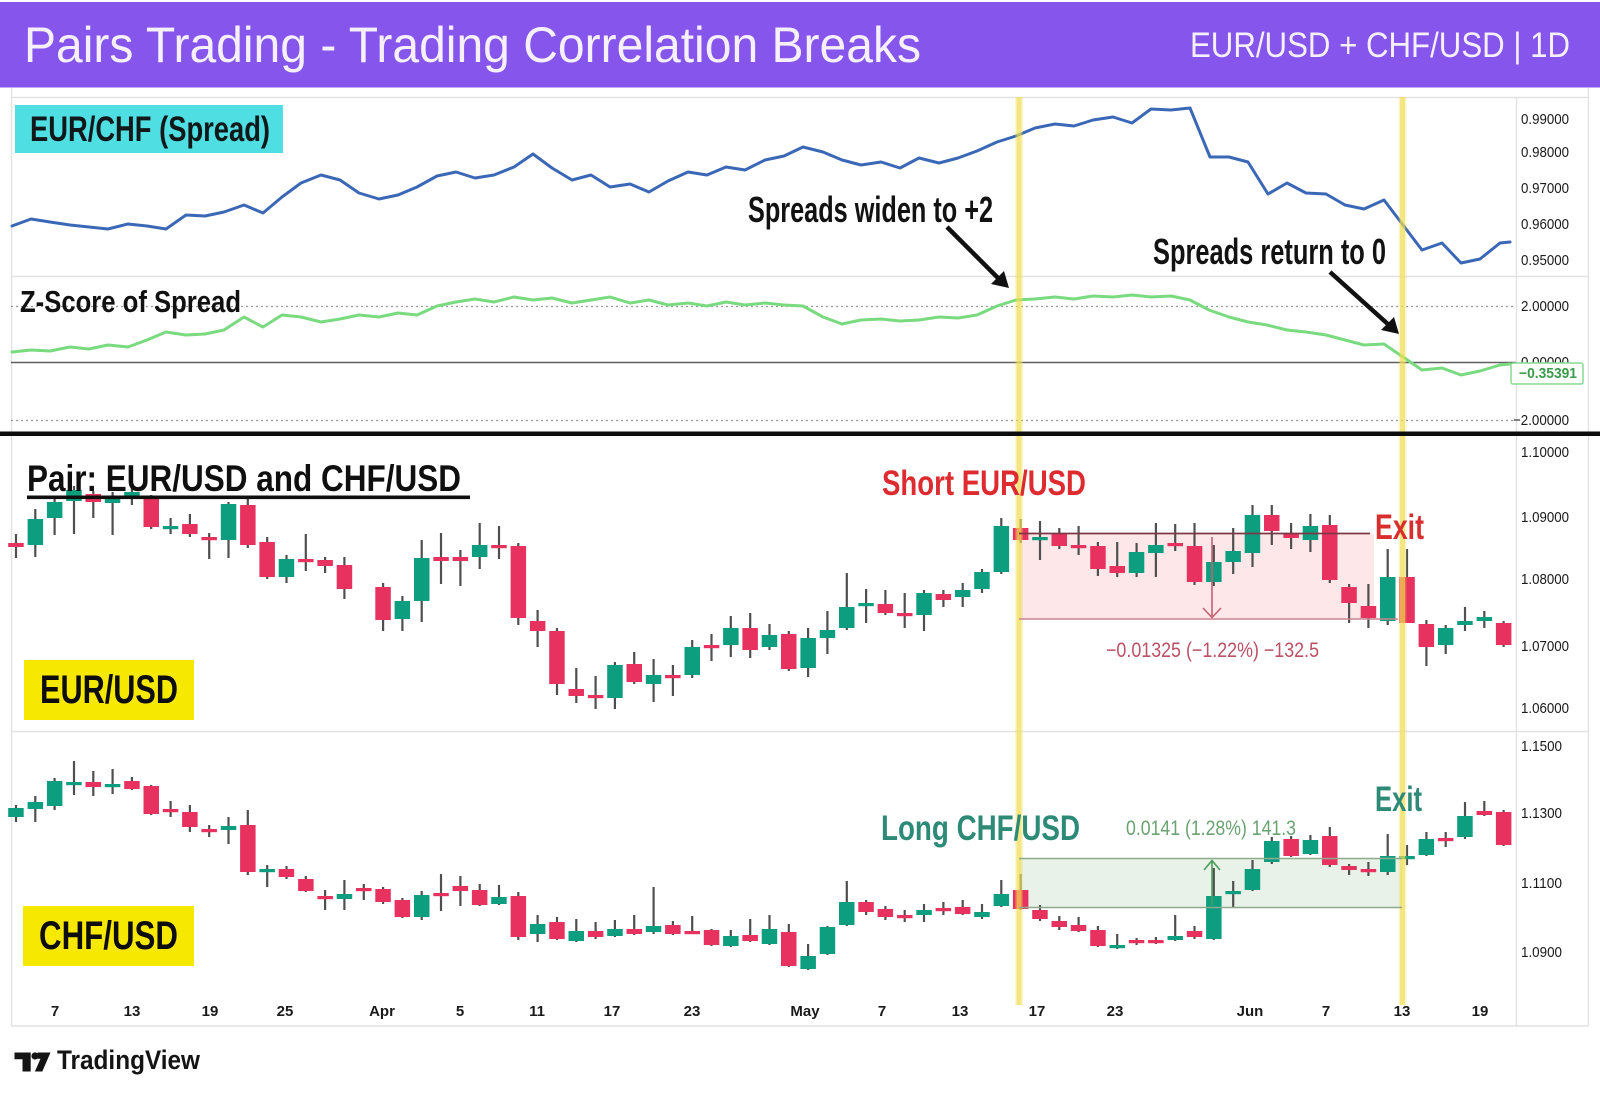 The height and width of the screenshot is (1095, 1600). I want to click on svg-text: Z-Score of Spread, so click(130, 301).